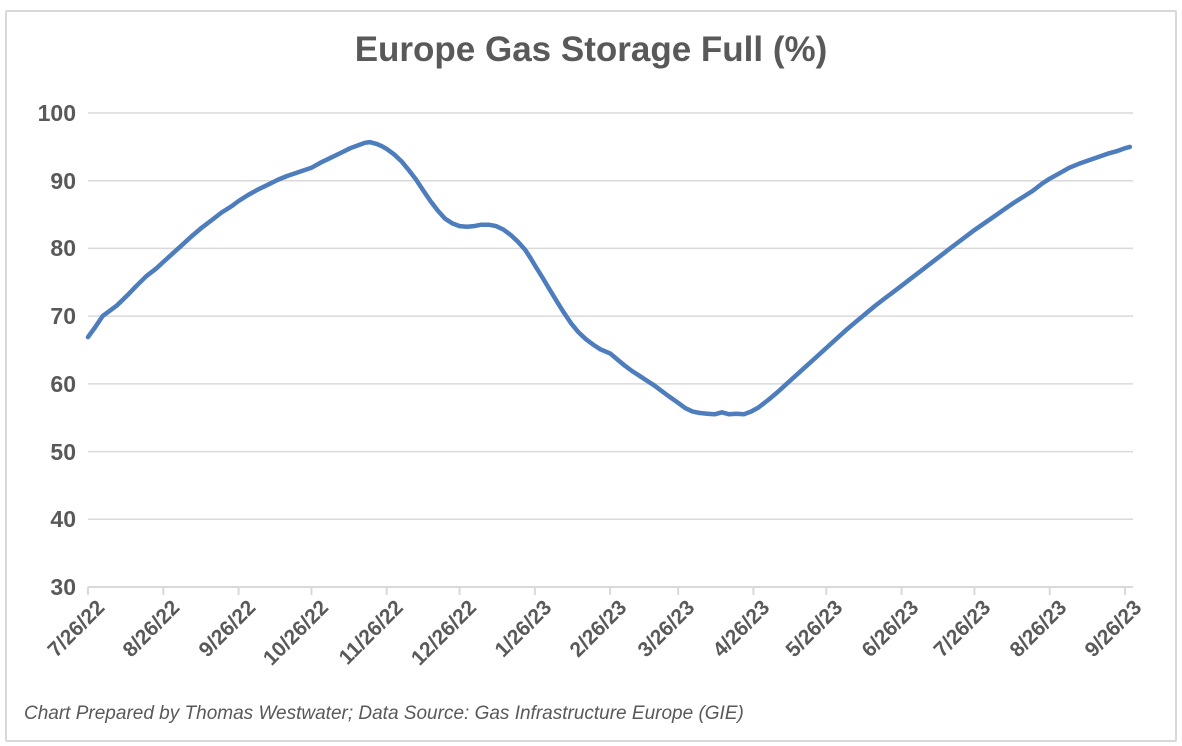  What do you see at coordinates (63, 180) in the screenshot?
I see `y-tick-label: 90` at bounding box center [63, 180].